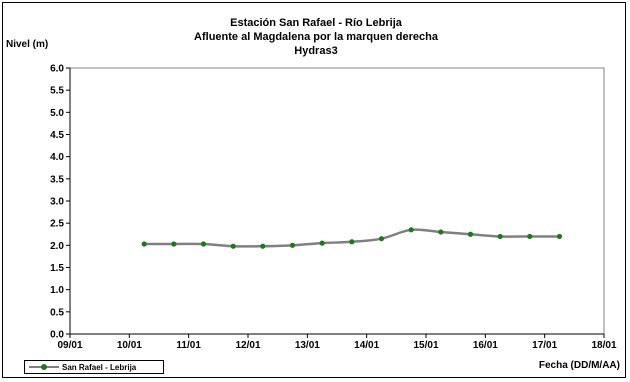  I want to click on x-tick-label: 11/01, so click(188, 345).